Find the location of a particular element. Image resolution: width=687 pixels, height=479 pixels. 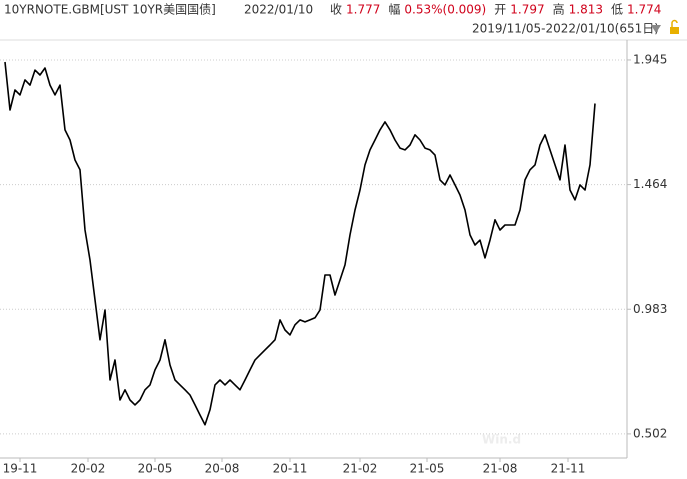

x-tick-label: 20-08 is located at coordinates (222, 469).